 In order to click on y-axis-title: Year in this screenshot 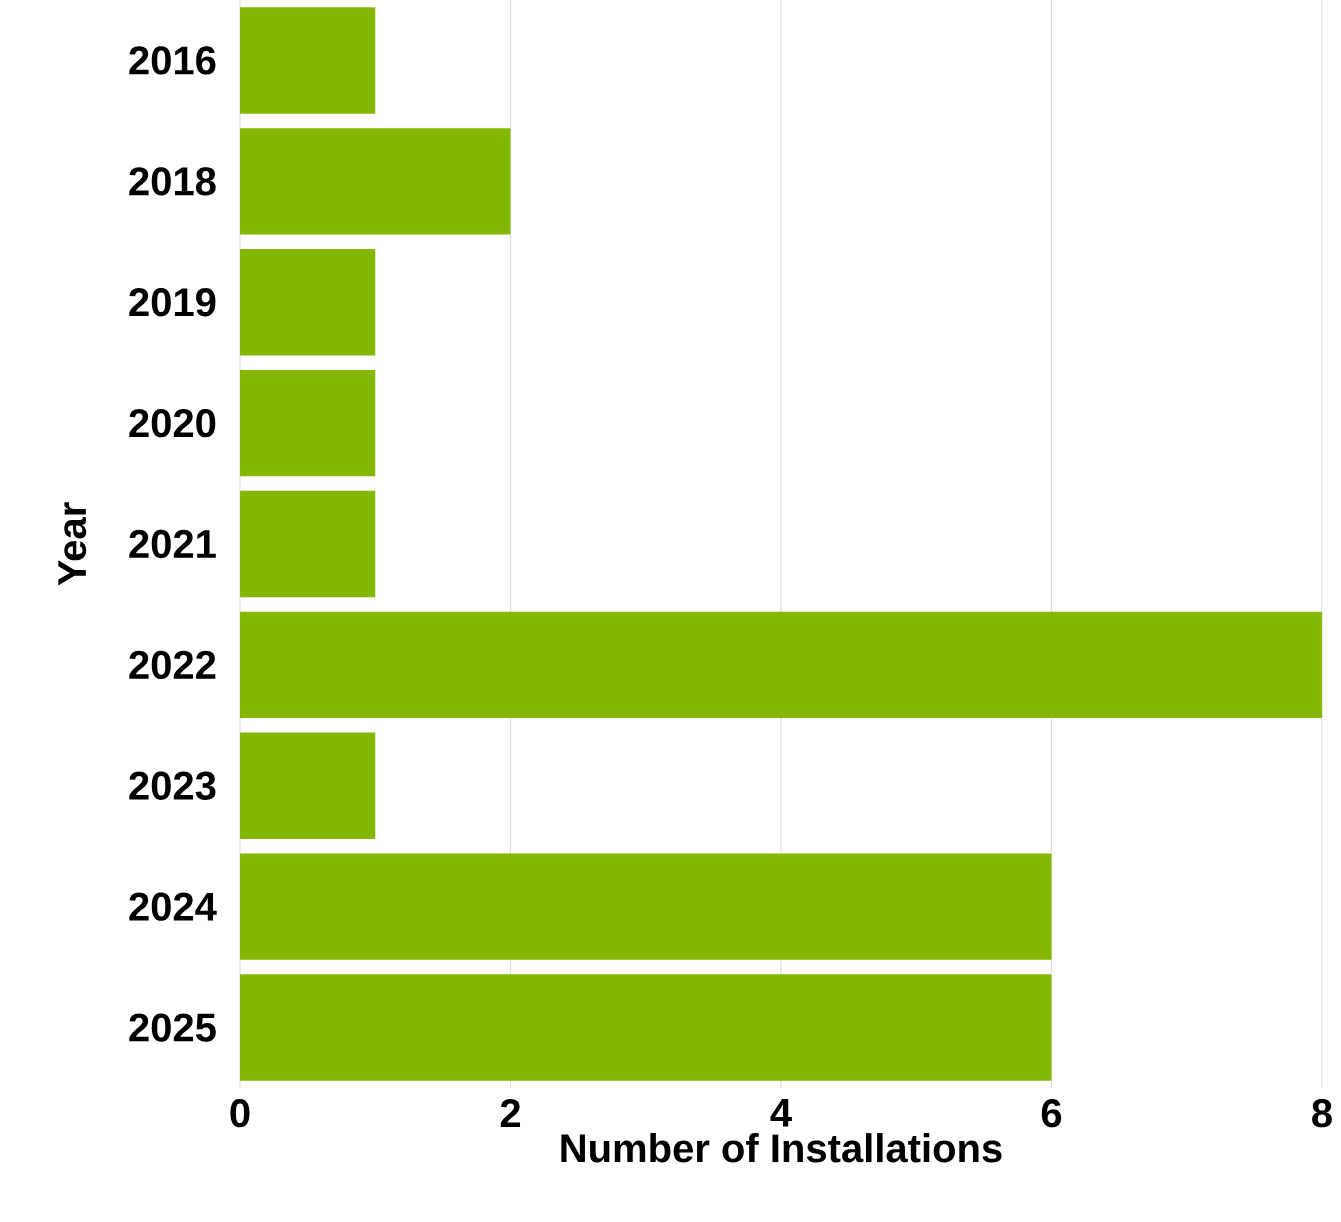, I will do `click(72, 544)`.